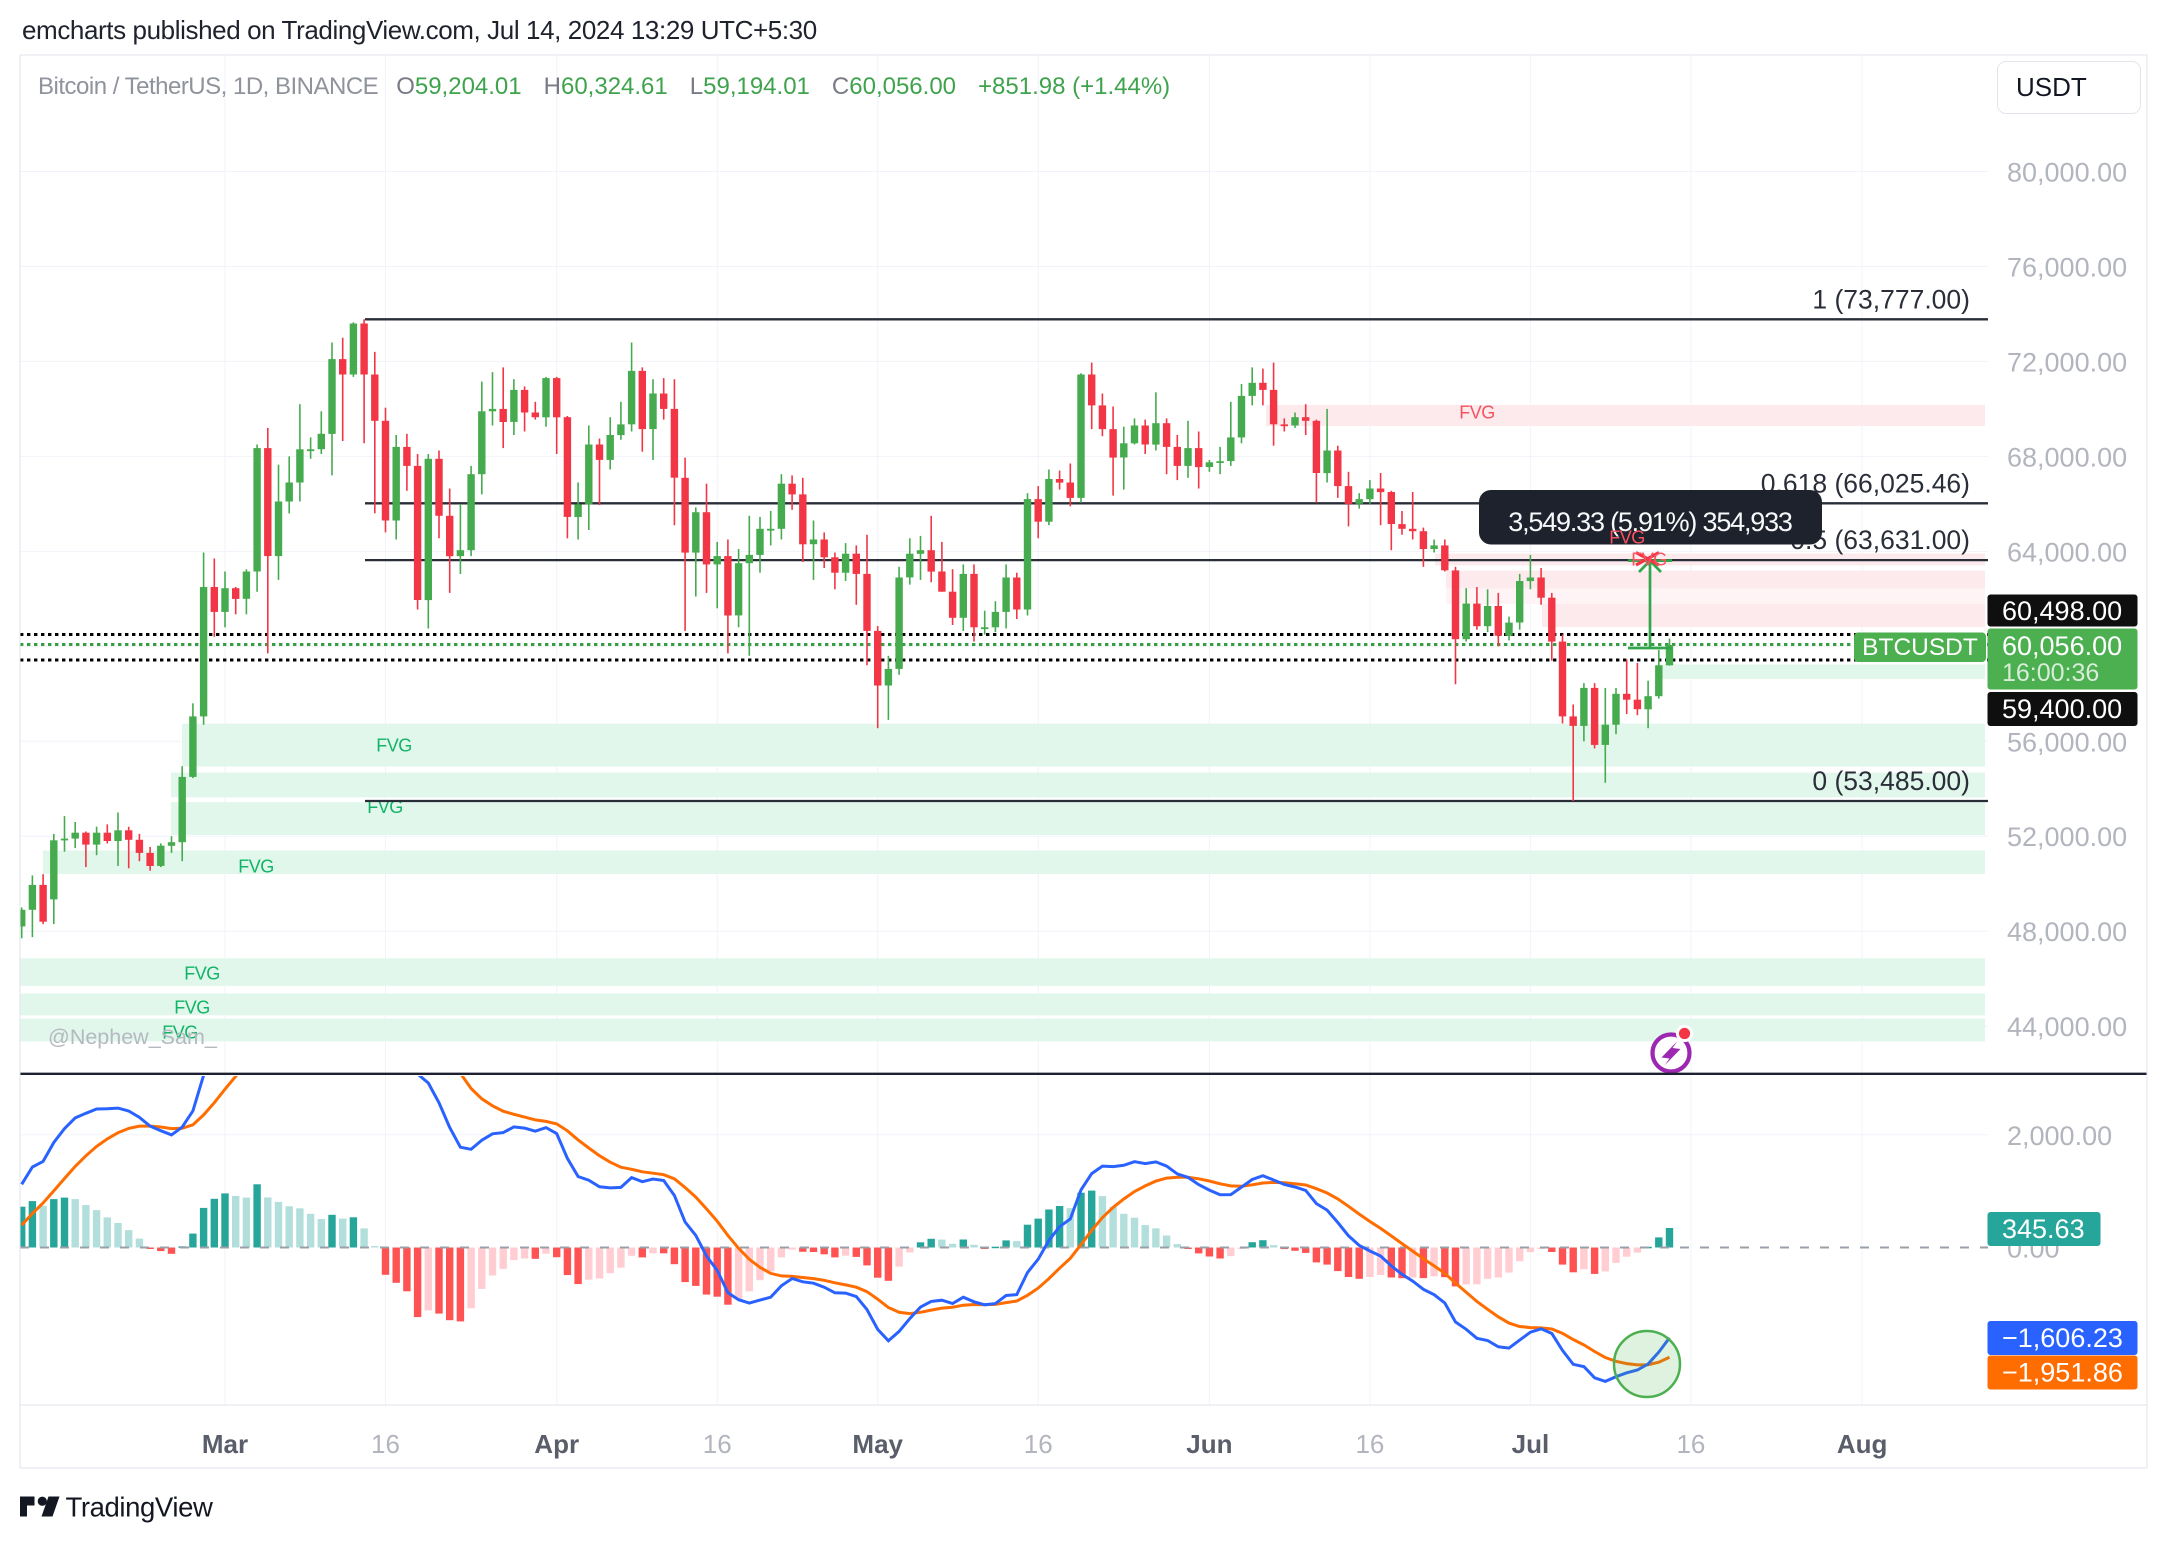  What do you see at coordinates (1650, 522) in the screenshot?
I see `svg-text: 3,549.33 (5.91%) 354,933` at bounding box center [1650, 522].